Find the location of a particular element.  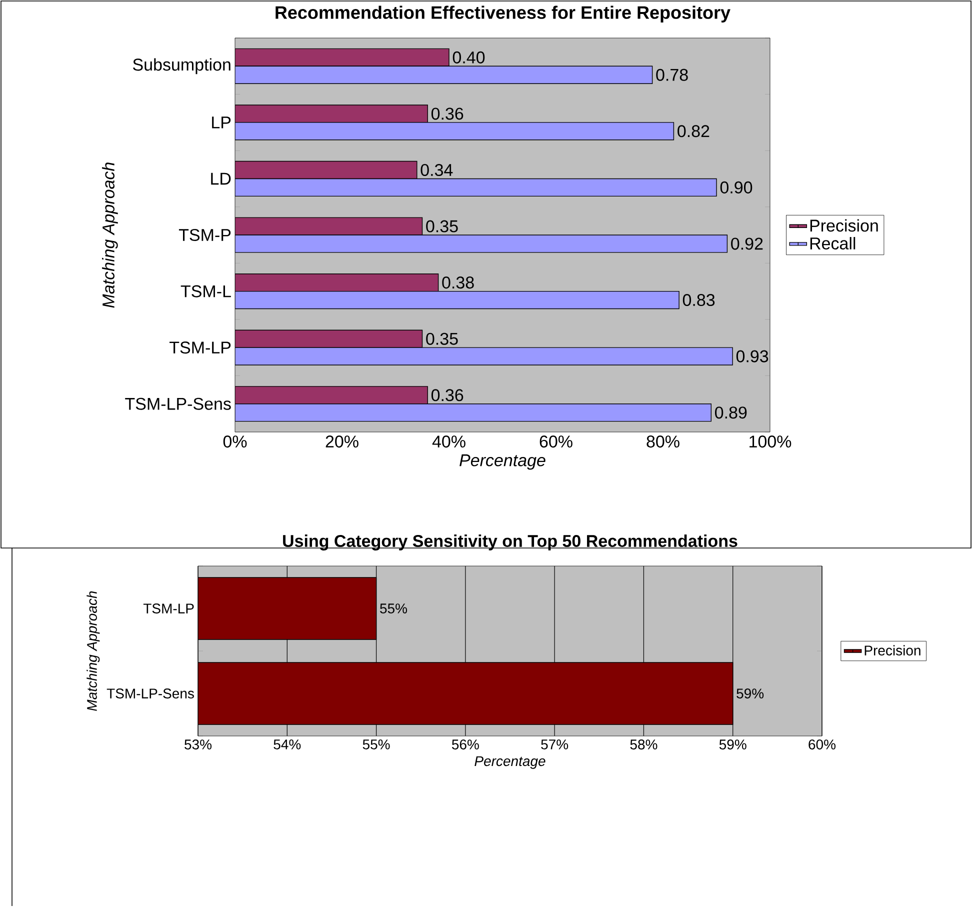

y-tick-label: Subsumption is located at coordinates (181, 66).